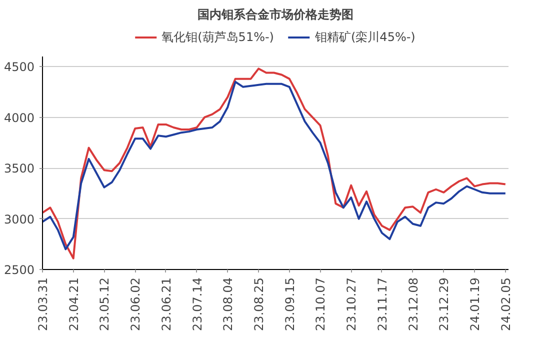 The image size is (542, 344). I want to click on x-tick-label: 23.06.21, so click(166, 304).